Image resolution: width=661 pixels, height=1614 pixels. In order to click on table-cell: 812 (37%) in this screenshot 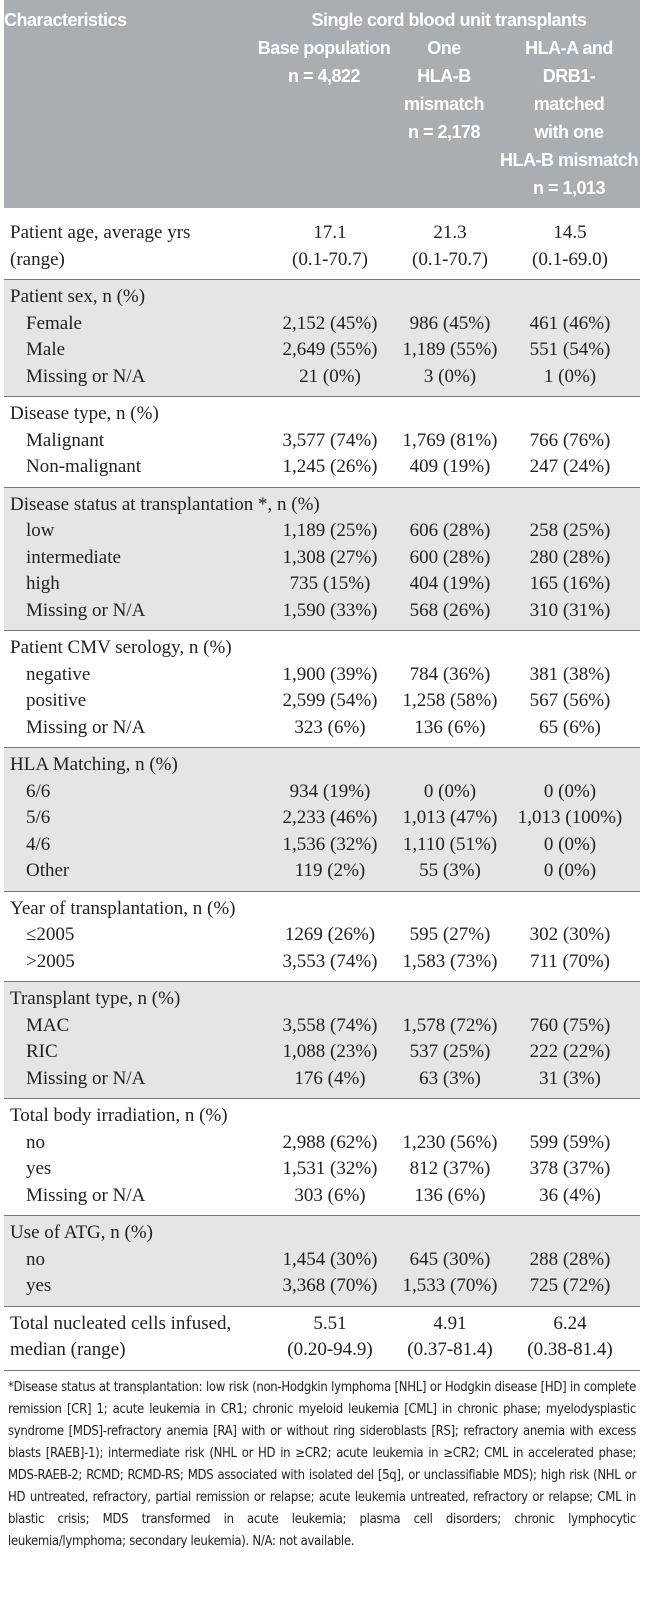, I will do `click(450, 1168)`.